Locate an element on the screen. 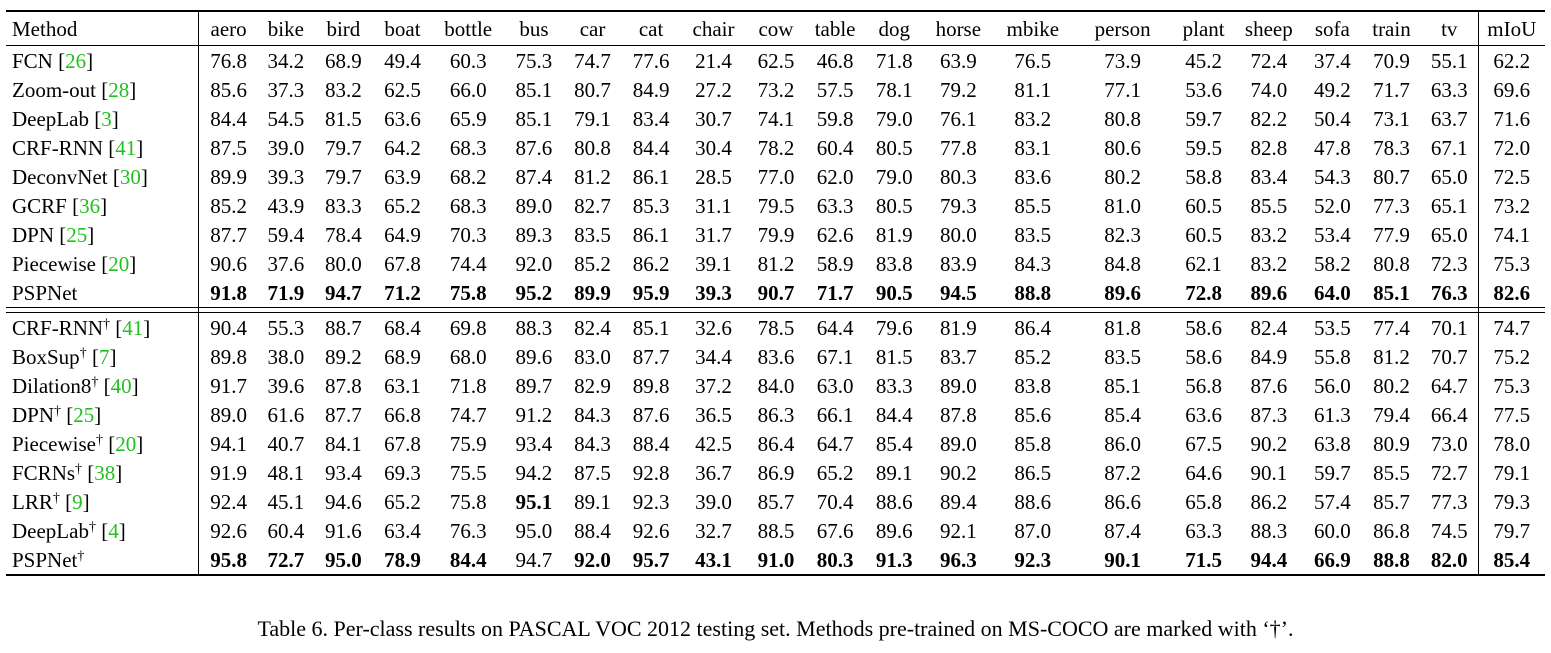  score-cell: 92.8 is located at coordinates (651, 472).